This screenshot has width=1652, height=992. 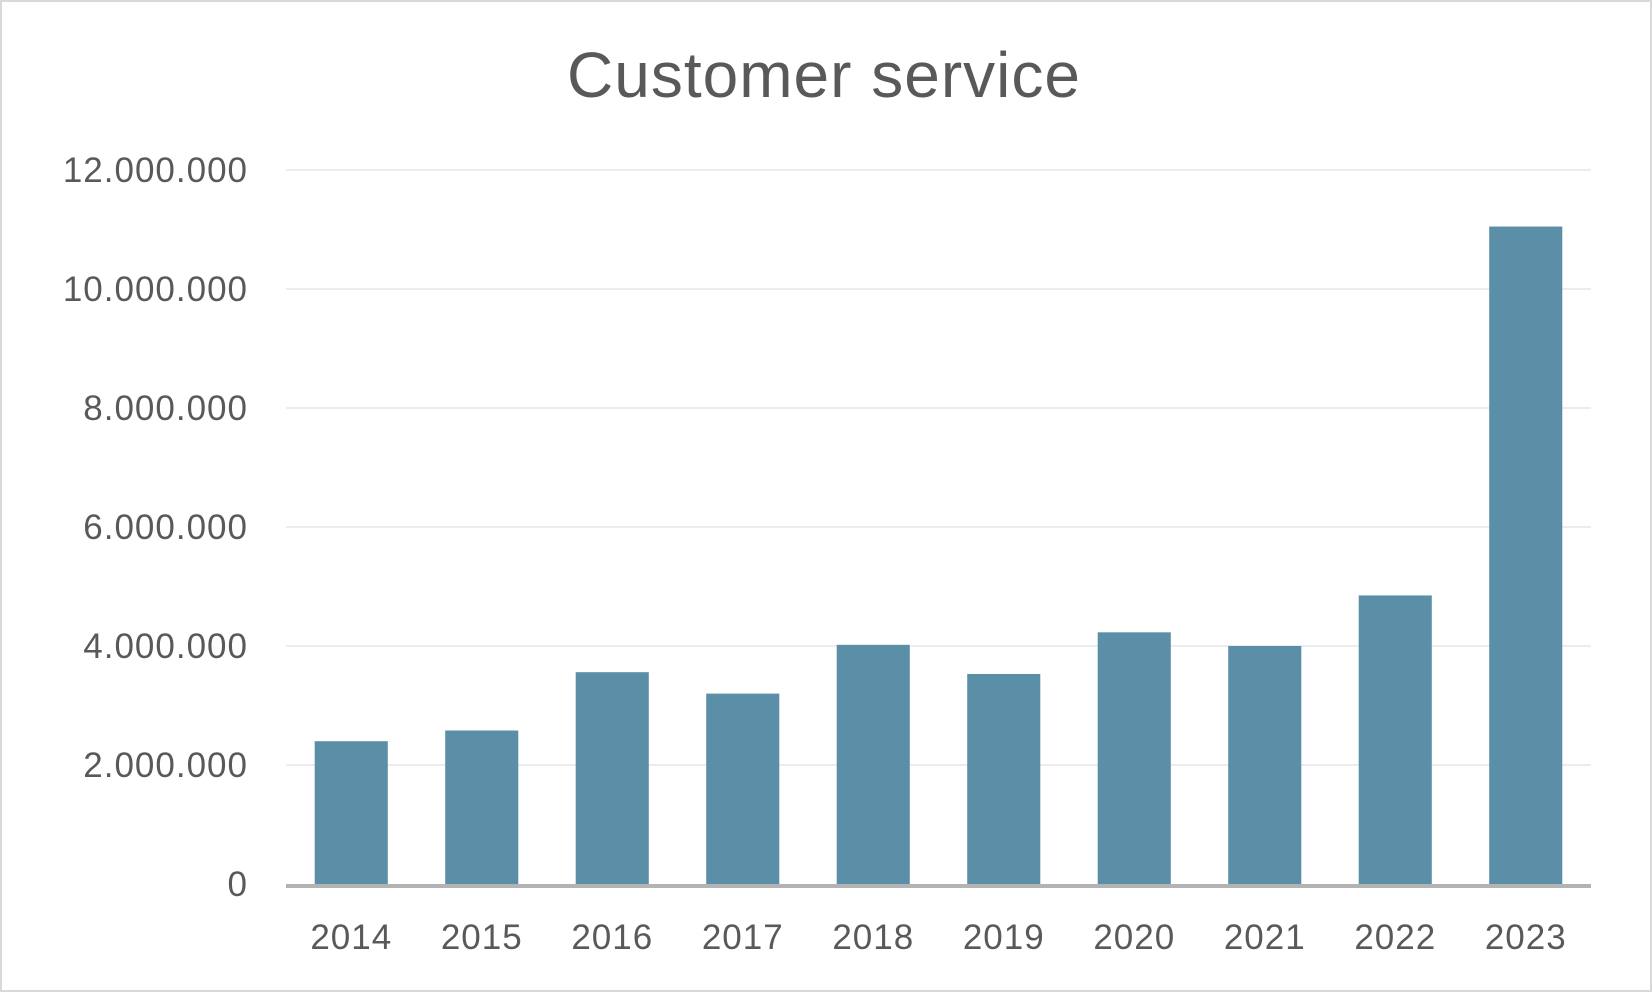 What do you see at coordinates (482, 807) in the screenshot?
I see `bar-2015` at bounding box center [482, 807].